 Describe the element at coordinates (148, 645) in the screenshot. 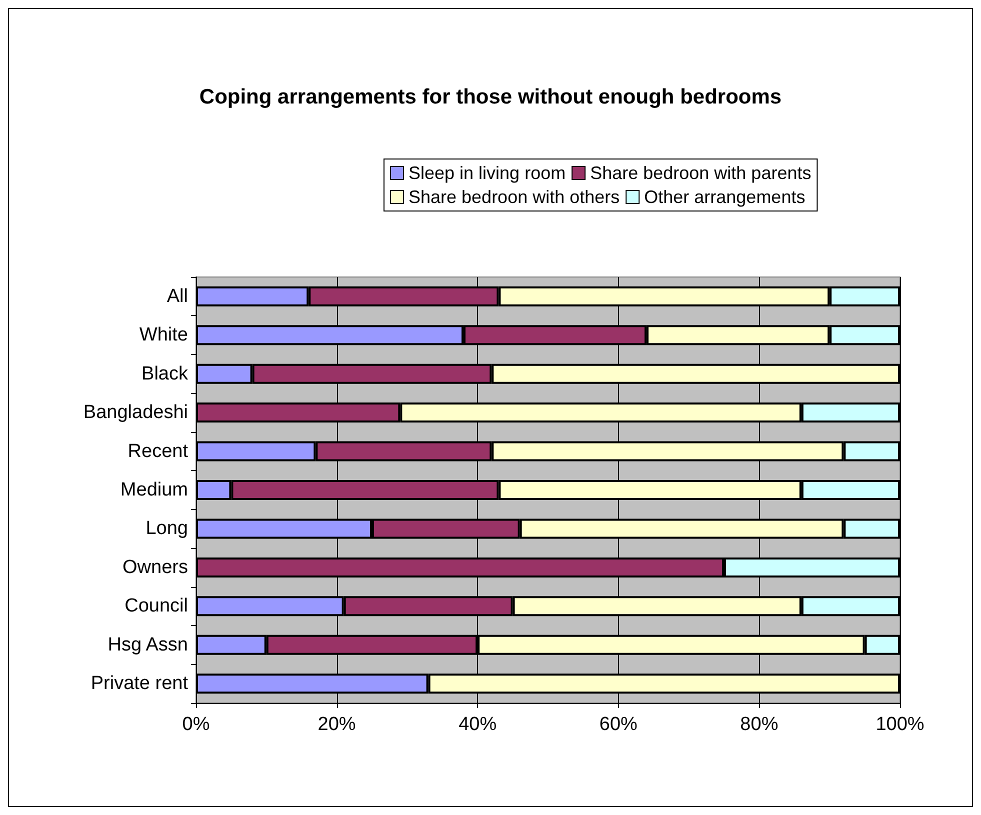

I see `y-tick-label: Hsg Assn` at that location.